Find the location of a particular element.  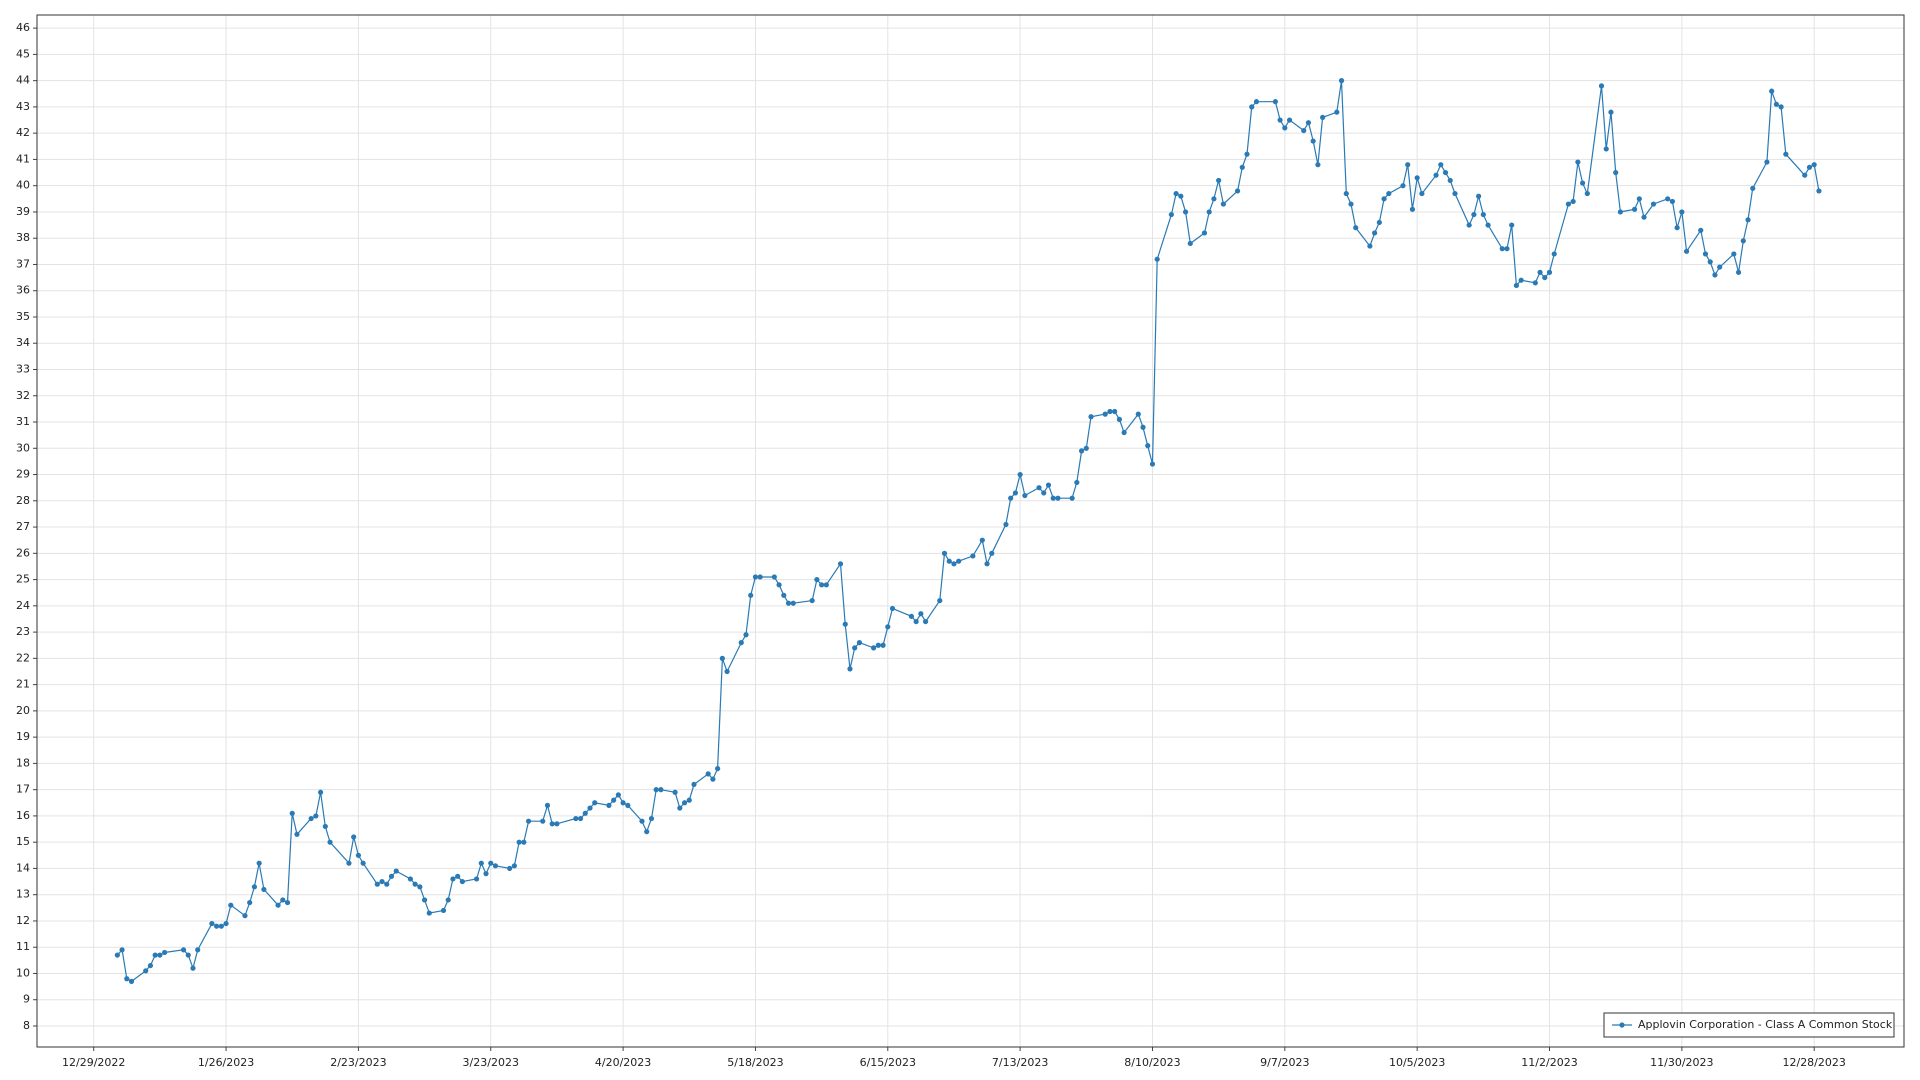

y-tick-label: 36 is located at coordinates (23, 290).